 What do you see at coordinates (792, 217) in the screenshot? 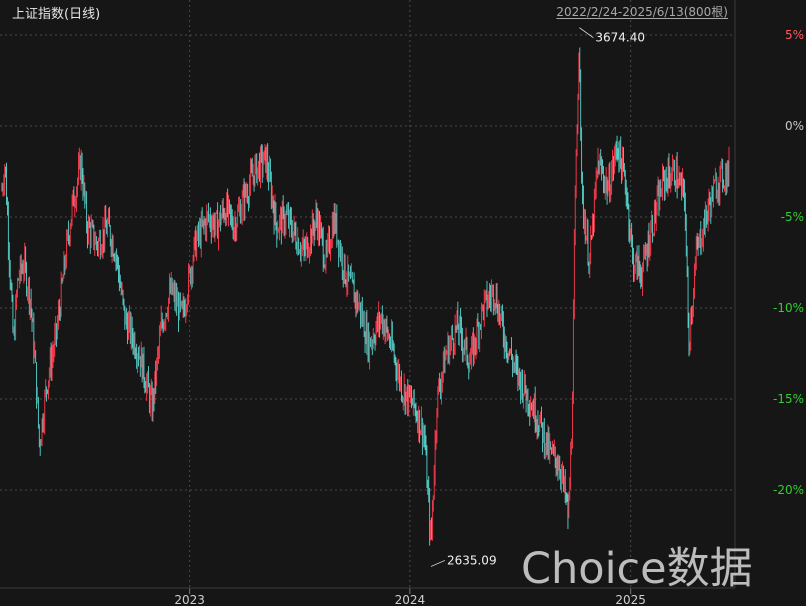
I see `y-tick-label: -5%` at bounding box center [792, 217].